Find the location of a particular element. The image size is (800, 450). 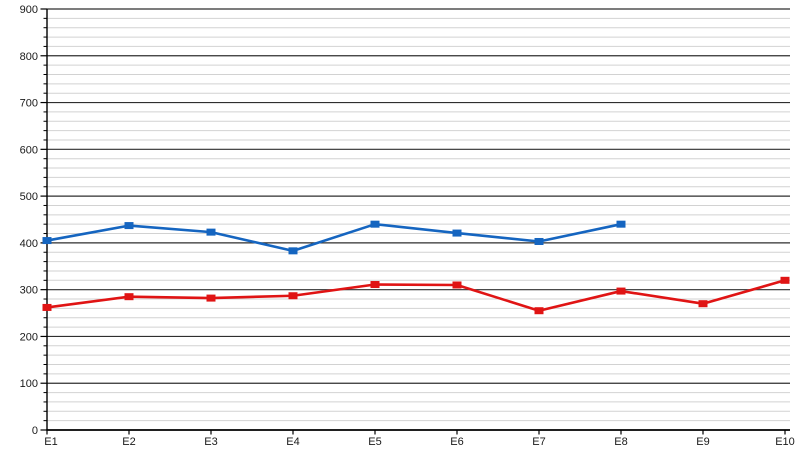

x-axis-tick-label: E7 is located at coordinates (538, 442).